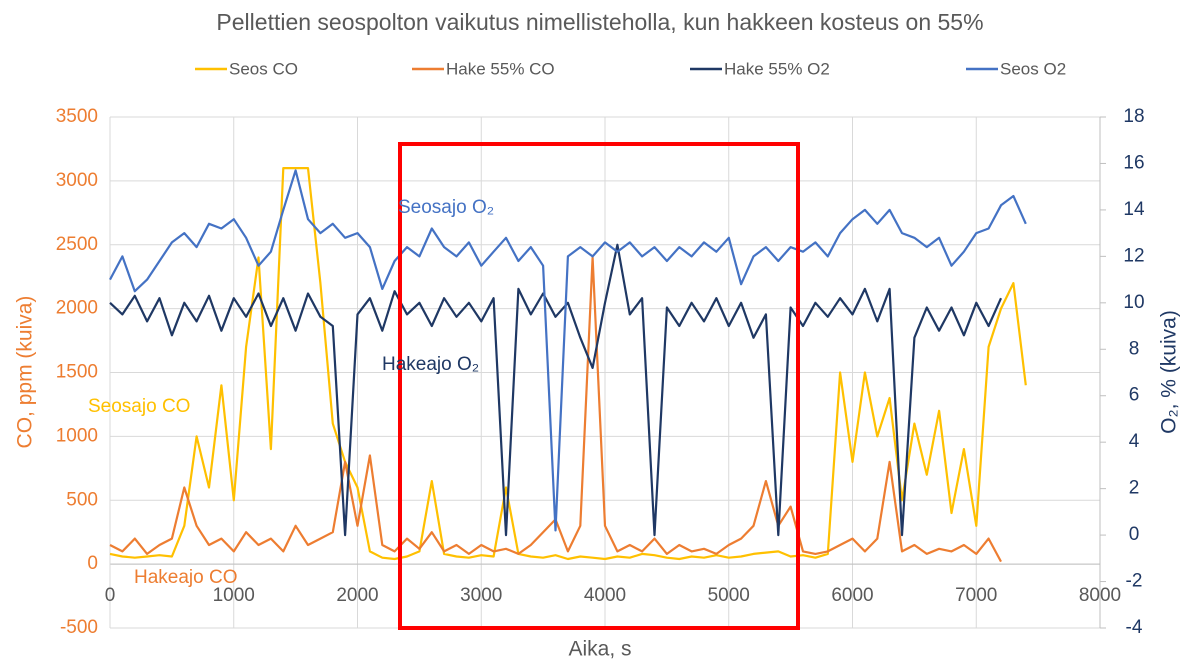  I want to click on x-axis-title: Aika, s, so click(599, 649).